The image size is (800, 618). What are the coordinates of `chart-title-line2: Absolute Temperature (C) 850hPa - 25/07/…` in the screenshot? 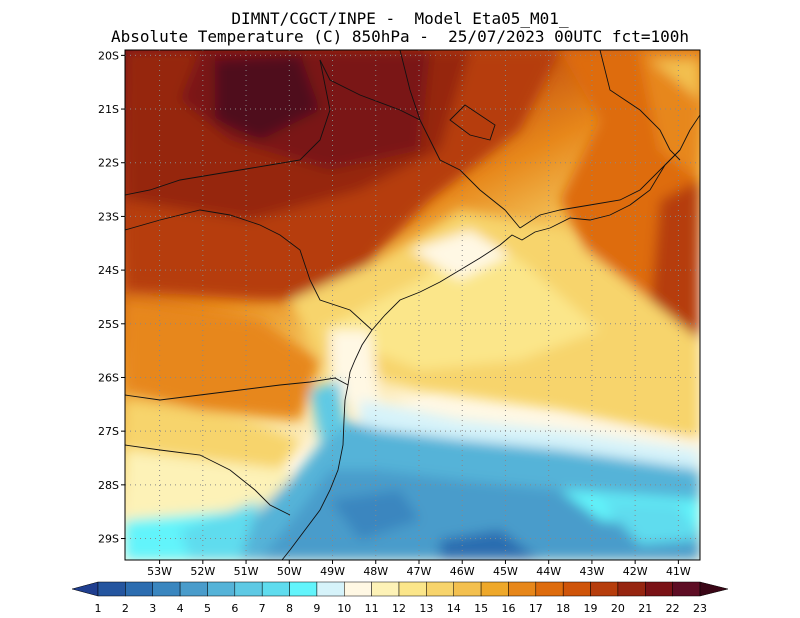 It's located at (400, 36).